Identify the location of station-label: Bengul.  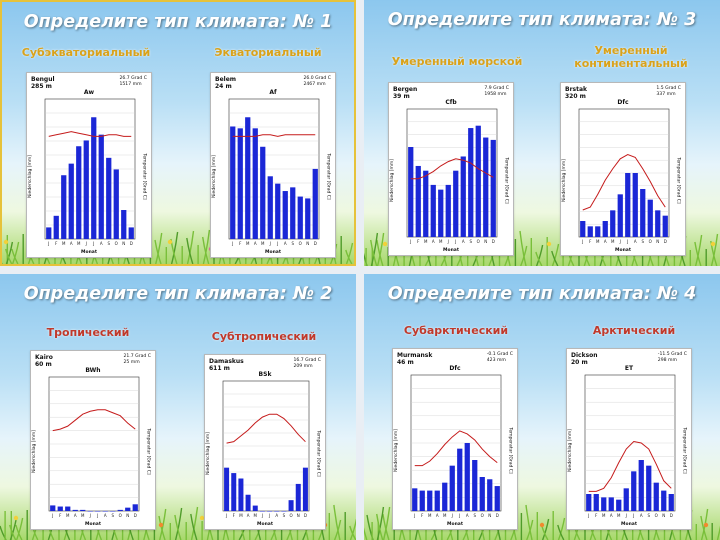
(43, 79).